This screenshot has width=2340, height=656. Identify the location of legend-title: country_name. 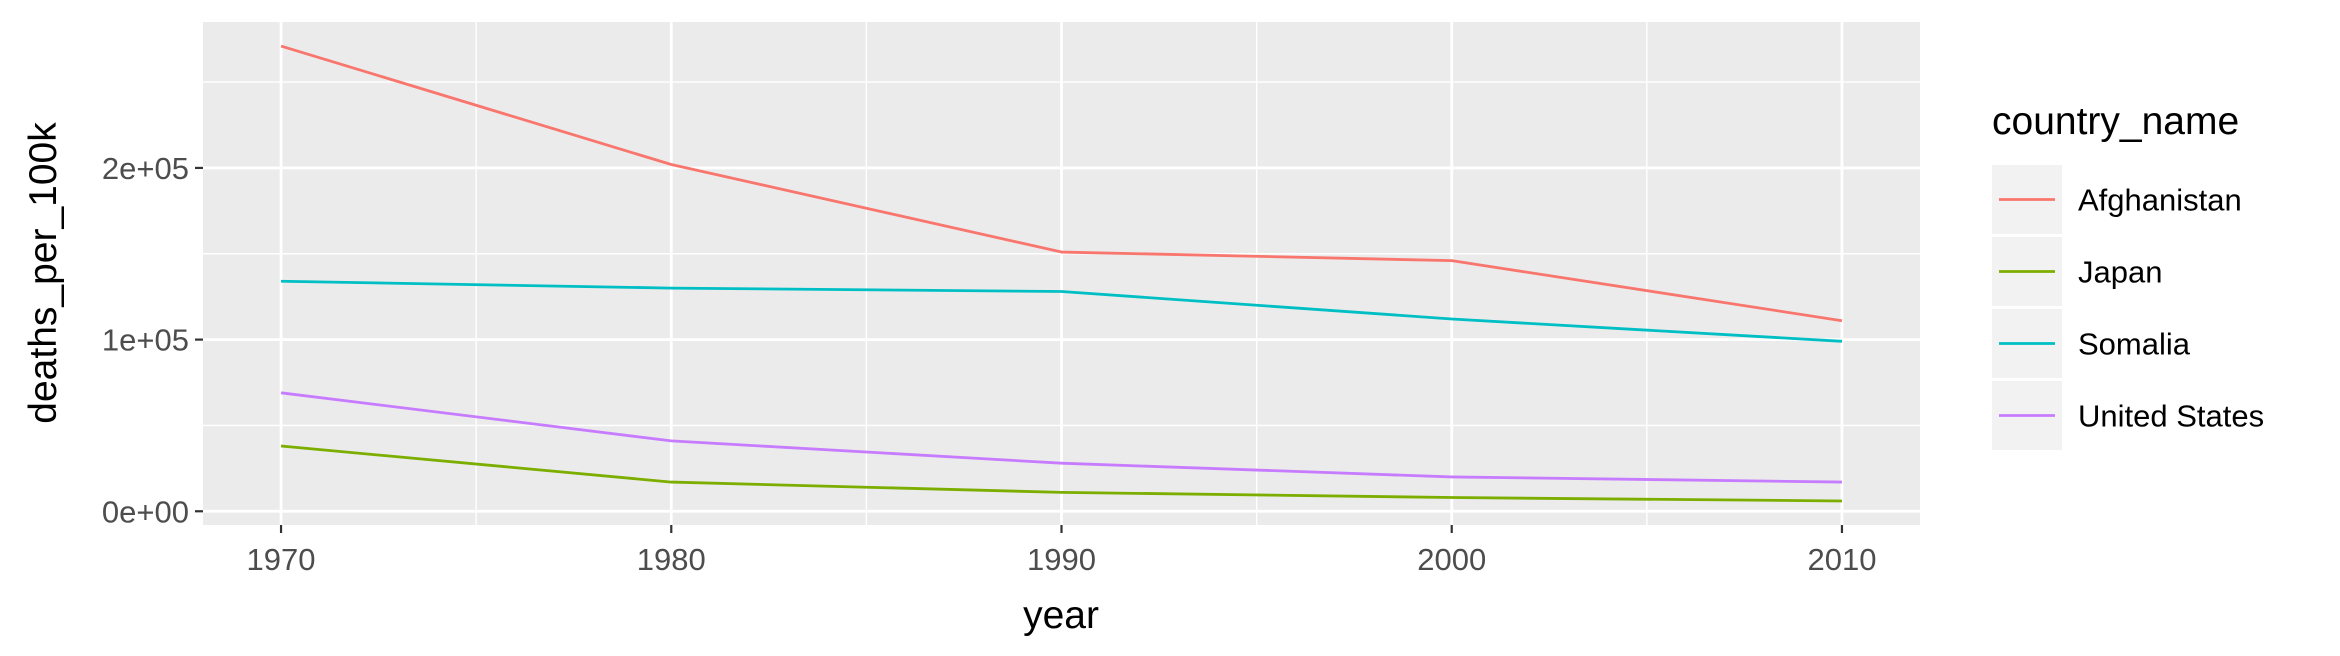
(2115, 121).